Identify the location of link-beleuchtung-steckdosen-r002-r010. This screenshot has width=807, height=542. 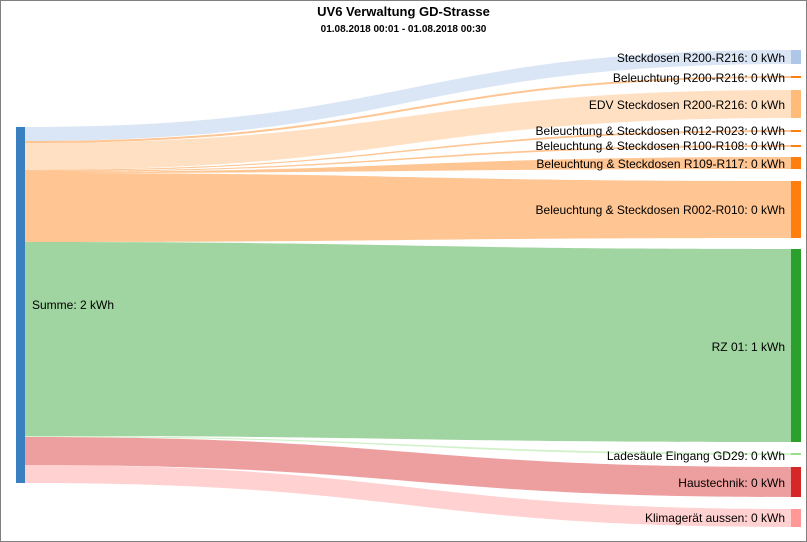
(408, 207).